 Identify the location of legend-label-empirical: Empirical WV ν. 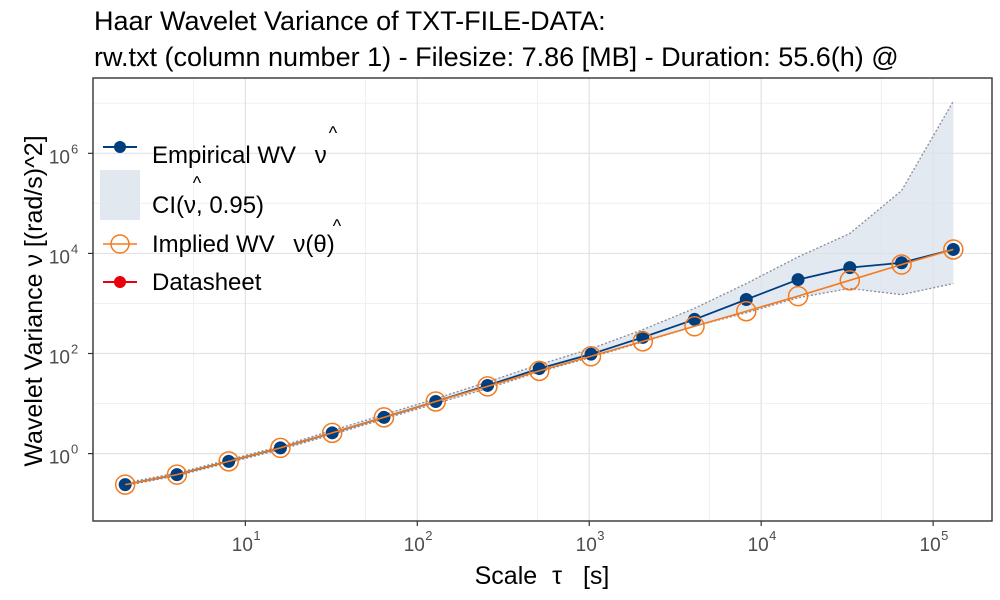
(239, 155).